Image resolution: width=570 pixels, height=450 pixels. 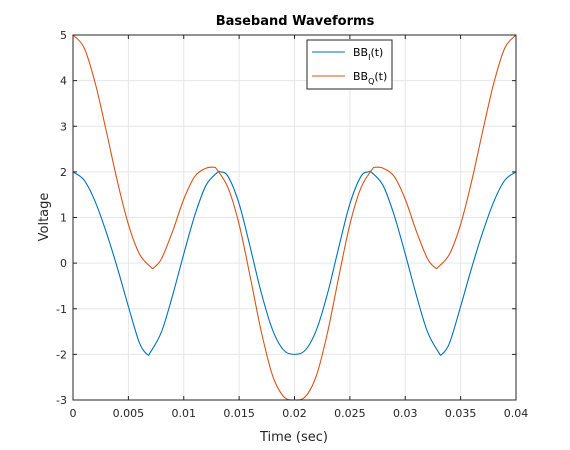 What do you see at coordinates (295, 21) in the screenshot?
I see `chart-title: Baseband Waveforms` at bounding box center [295, 21].